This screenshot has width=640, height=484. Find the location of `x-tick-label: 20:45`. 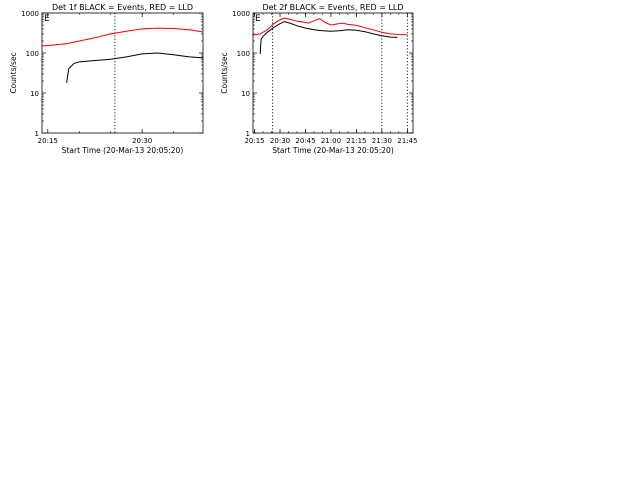

x-tick-label: 20:45 is located at coordinates (305, 141).